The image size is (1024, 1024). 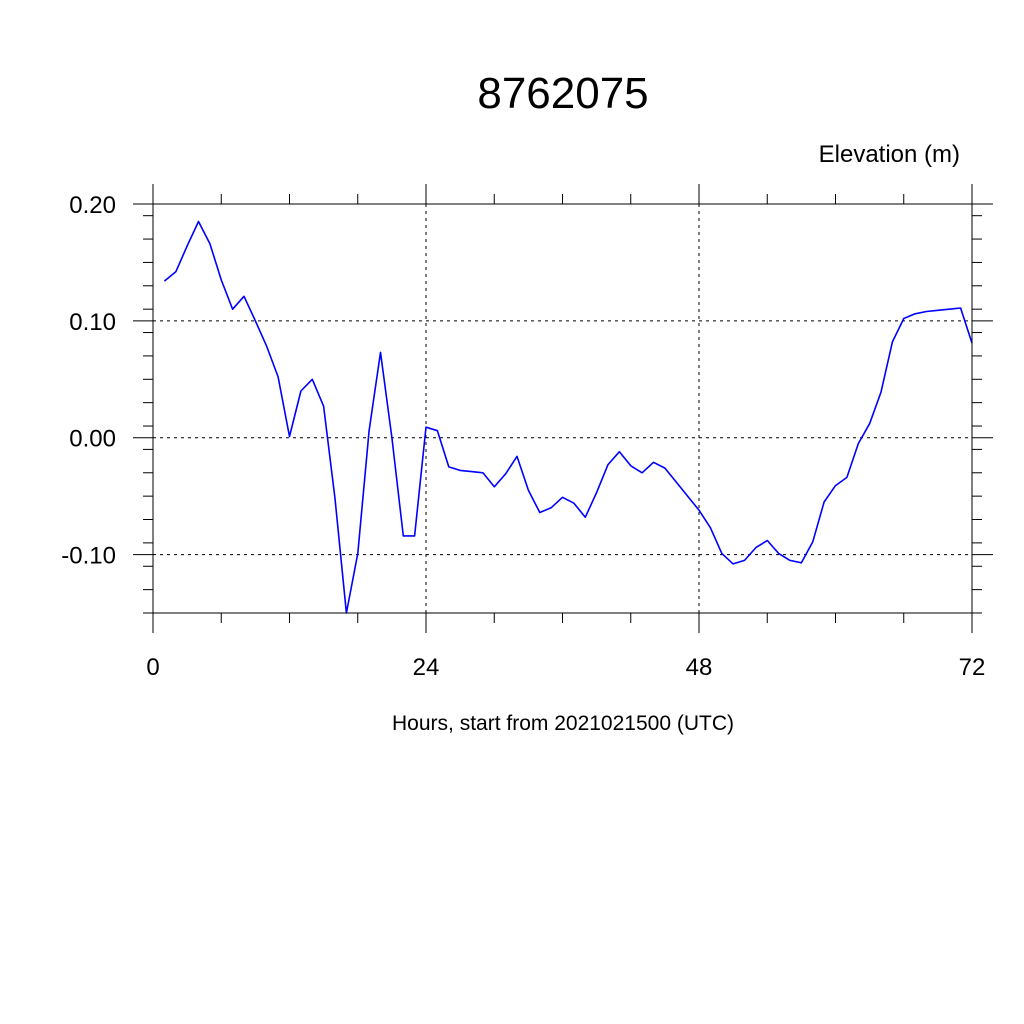 I want to click on x-tick-label: 24, so click(x=426, y=667).